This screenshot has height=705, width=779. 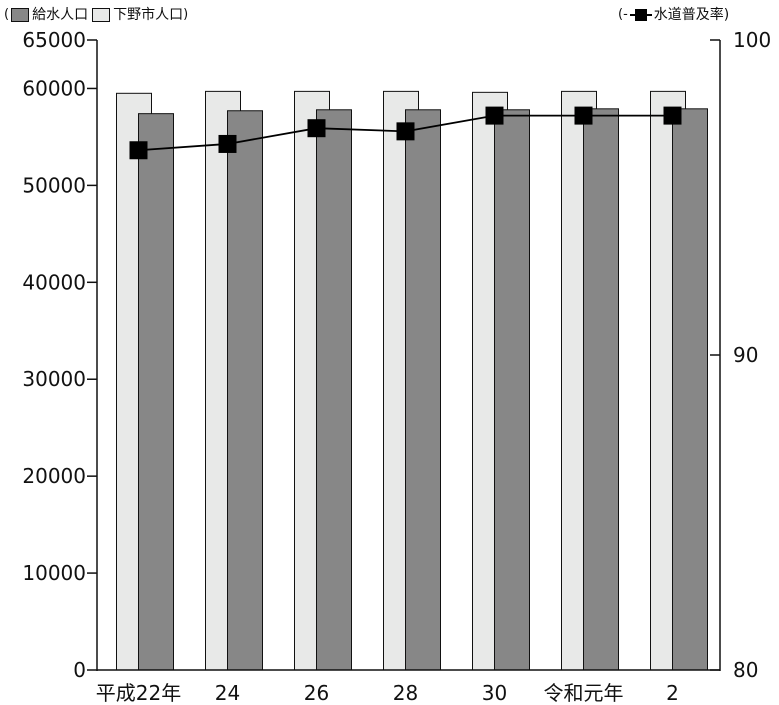 What do you see at coordinates (79, 670) in the screenshot?
I see `left-tick-label-0: 0` at bounding box center [79, 670].